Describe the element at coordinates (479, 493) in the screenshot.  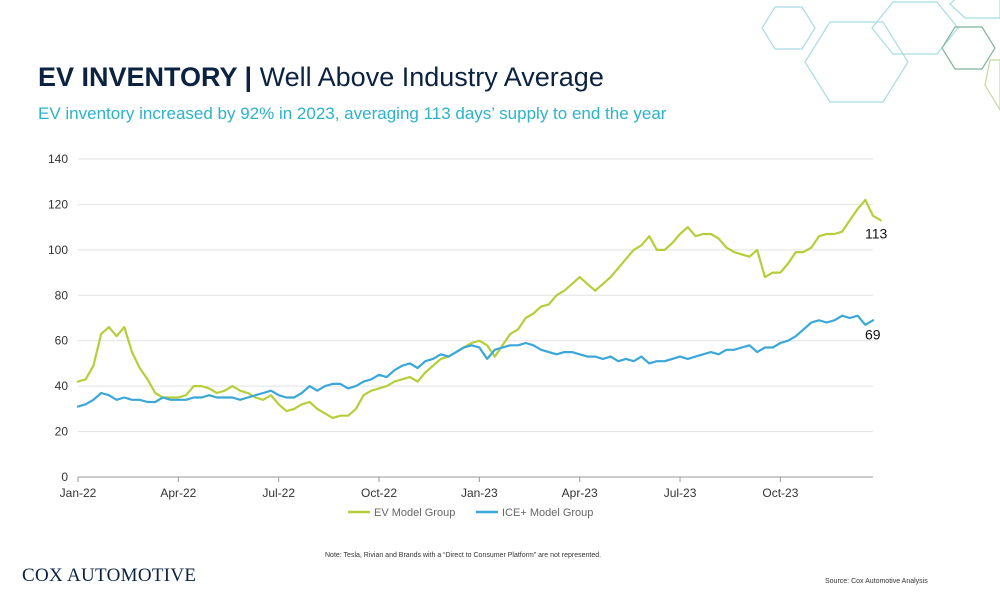
I see `x-tick-label: Jan-23` at that location.